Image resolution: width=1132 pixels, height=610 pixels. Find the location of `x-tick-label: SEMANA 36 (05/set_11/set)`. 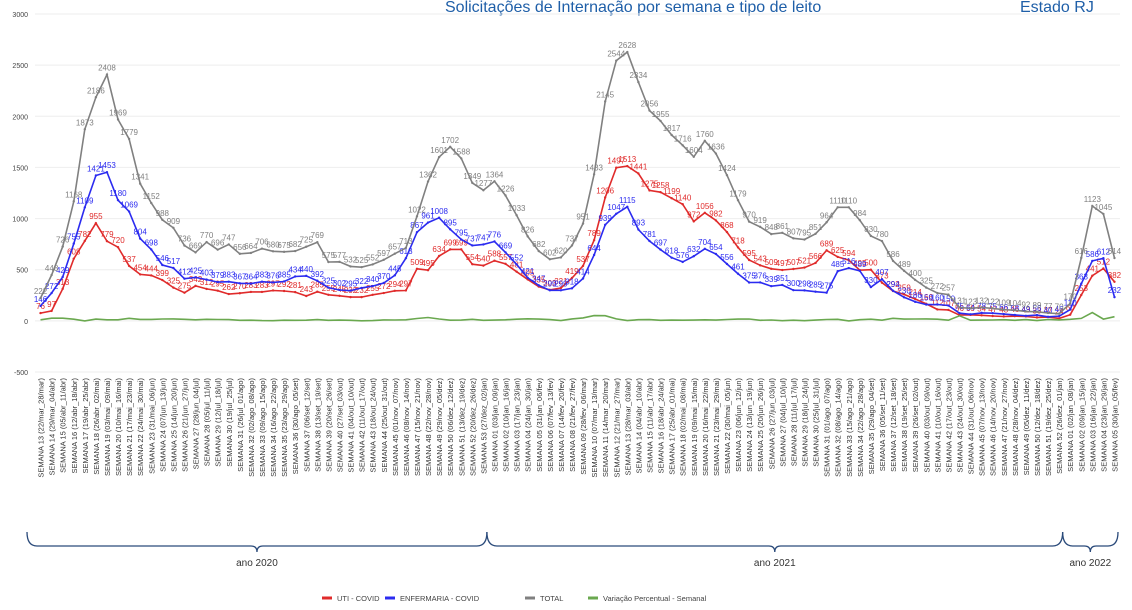

x-tick-label: SEMANA 36 (05/set_11/set) is located at coordinates (882, 425).